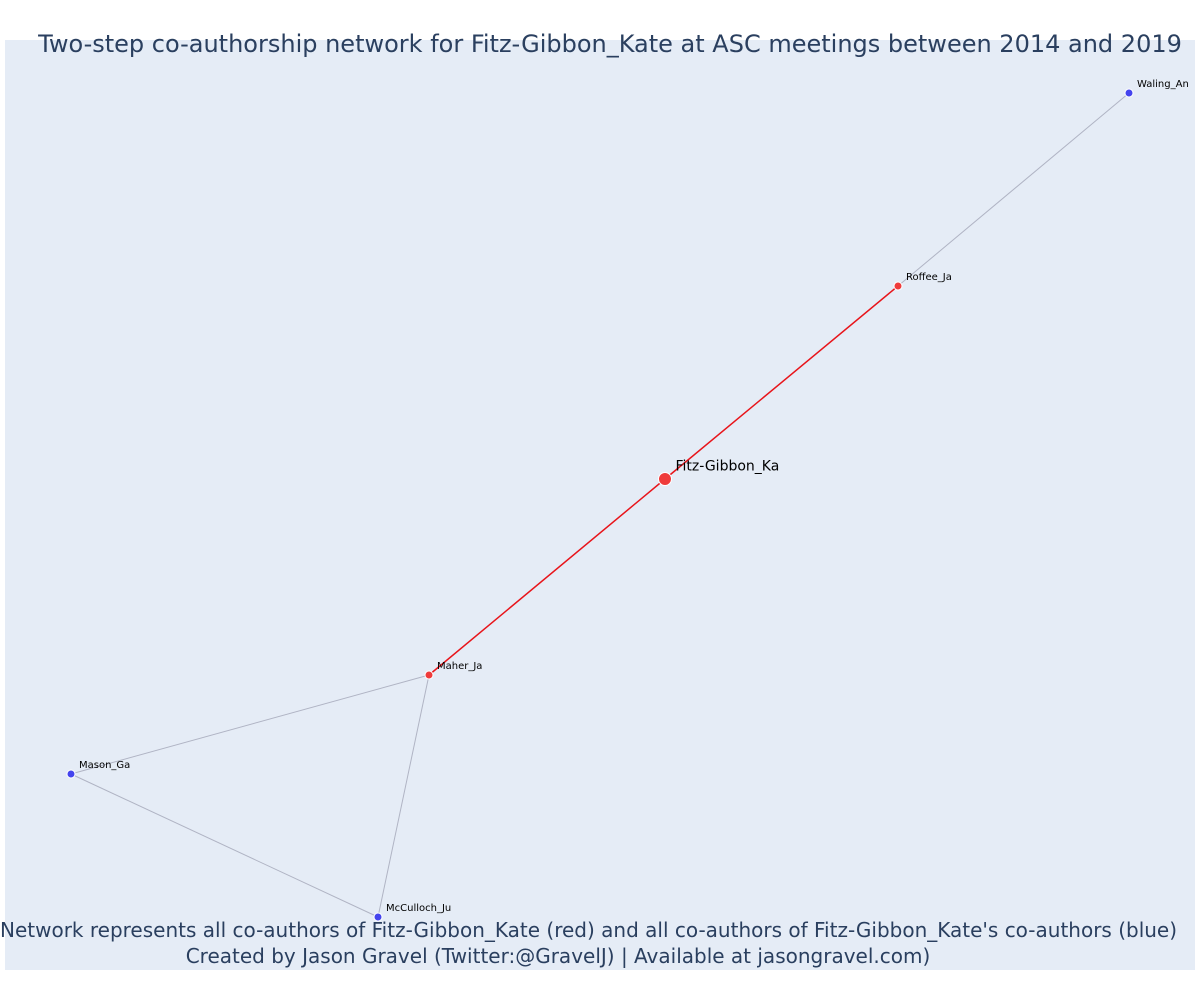 The image size is (1200, 1000). Describe the element at coordinates (403, 796) in the screenshot. I see `edge-maher-ja-mcculloch-ju` at that location.